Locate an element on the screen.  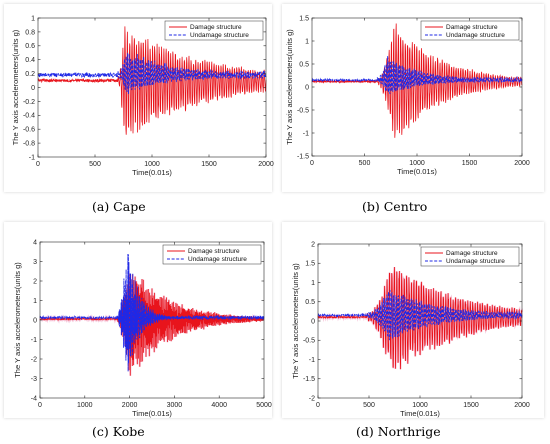
caption-cape: (a) Cape is located at coordinates (119, 206).